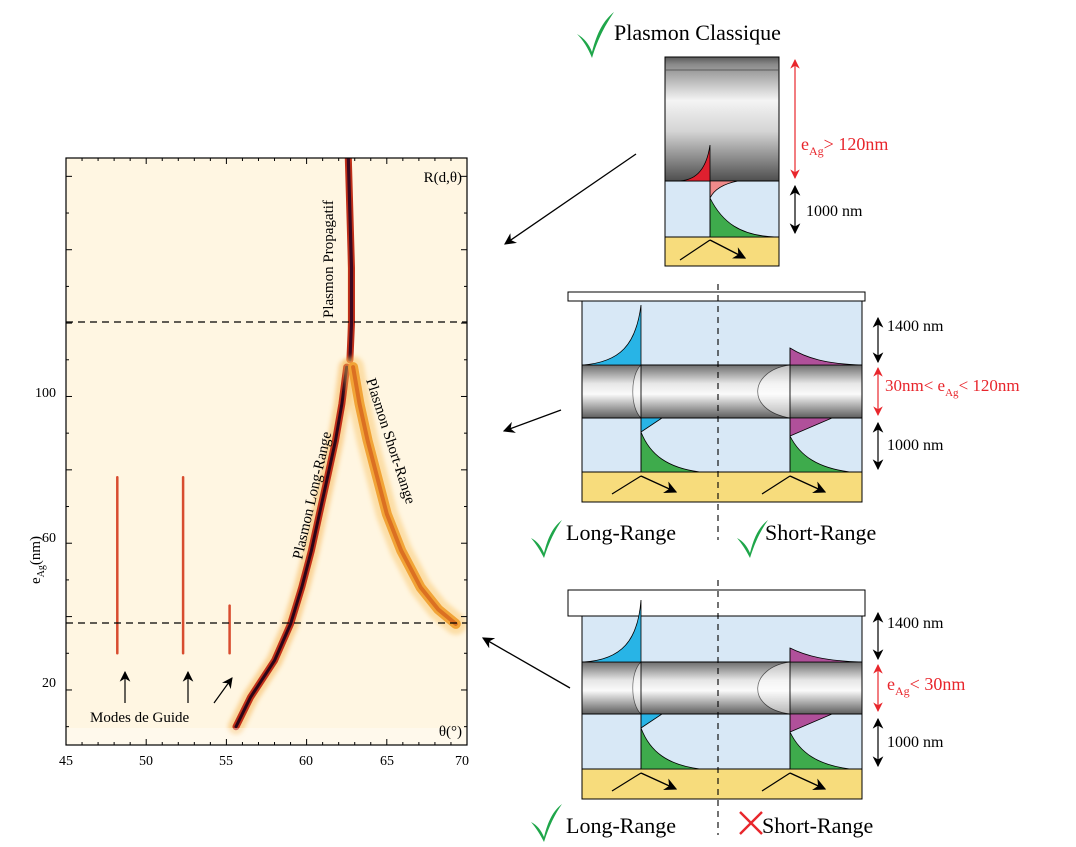 The width and height of the screenshot is (1076, 847). Describe the element at coordinates (49, 683) in the screenshot. I see `y-tick-label-20: 20` at that location.